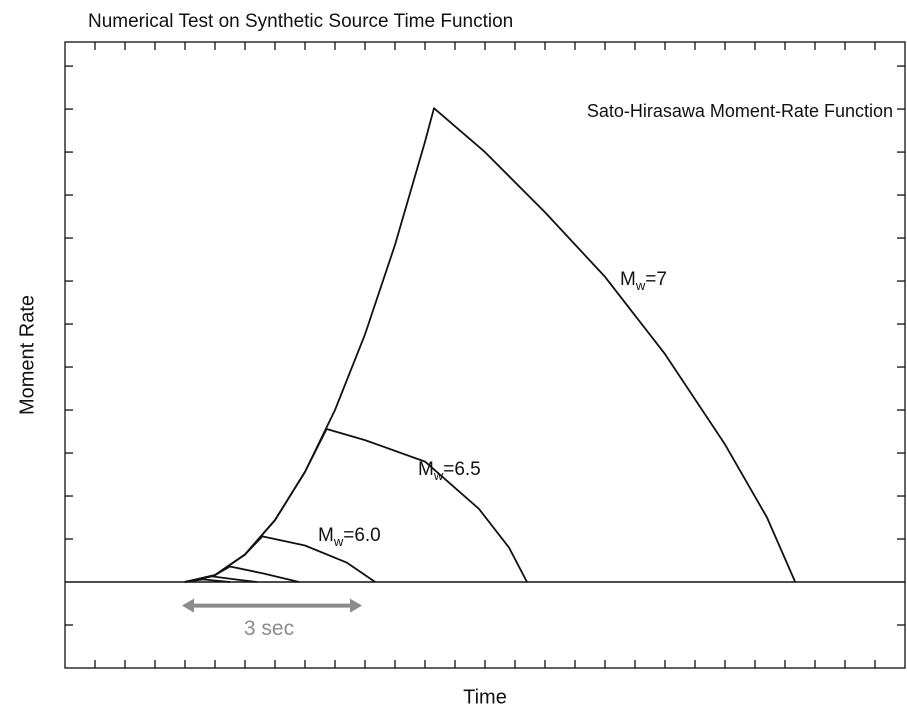 The image size is (907, 713). I want to click on label-rest: =7, so click(656, 279).